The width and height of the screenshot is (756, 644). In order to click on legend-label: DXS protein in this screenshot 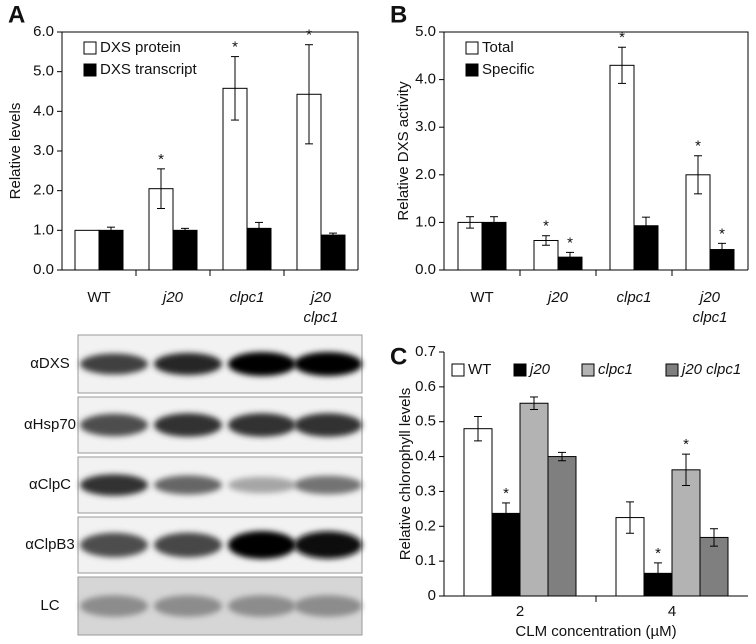, I will do `click(140, 47)`.